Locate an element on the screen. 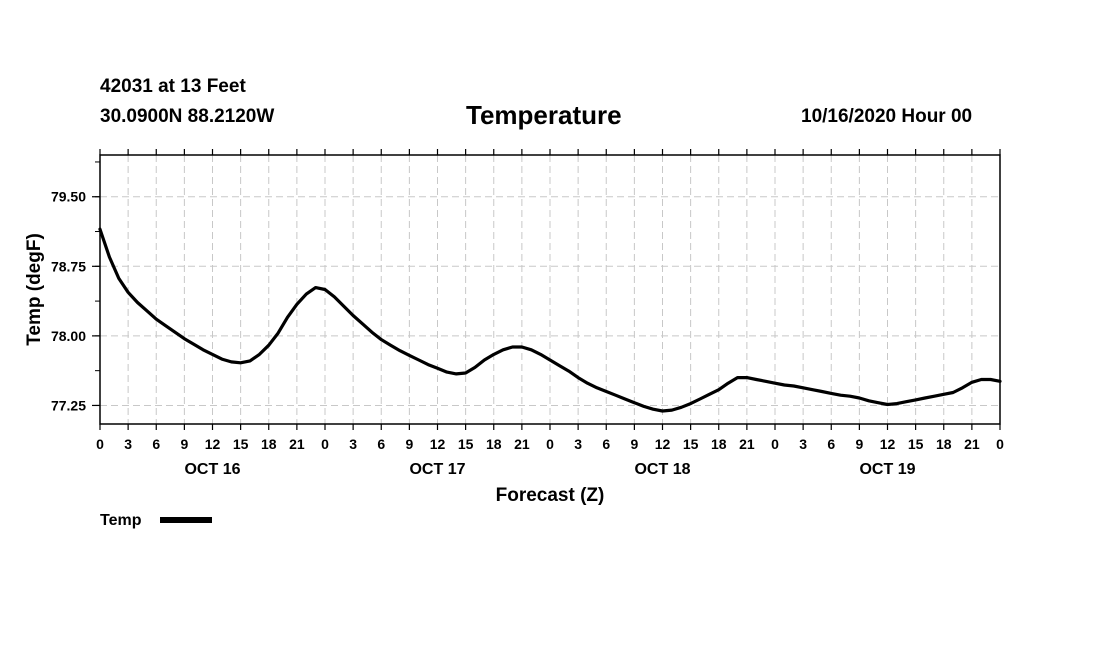 The width and height of the screenshot is (1100, 650). date-label: OCT 16 is located at coordinates (212, 469).